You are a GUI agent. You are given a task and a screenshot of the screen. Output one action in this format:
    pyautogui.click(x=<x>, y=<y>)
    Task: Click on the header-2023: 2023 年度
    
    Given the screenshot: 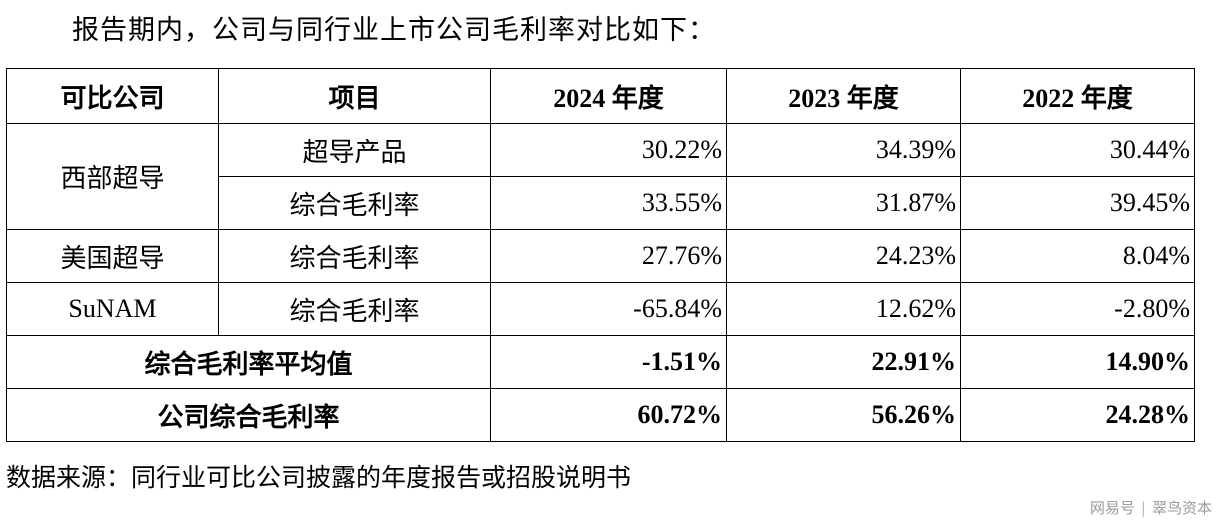 What is the action you would take?
    pyautogui.click(x=843, y=96)
    